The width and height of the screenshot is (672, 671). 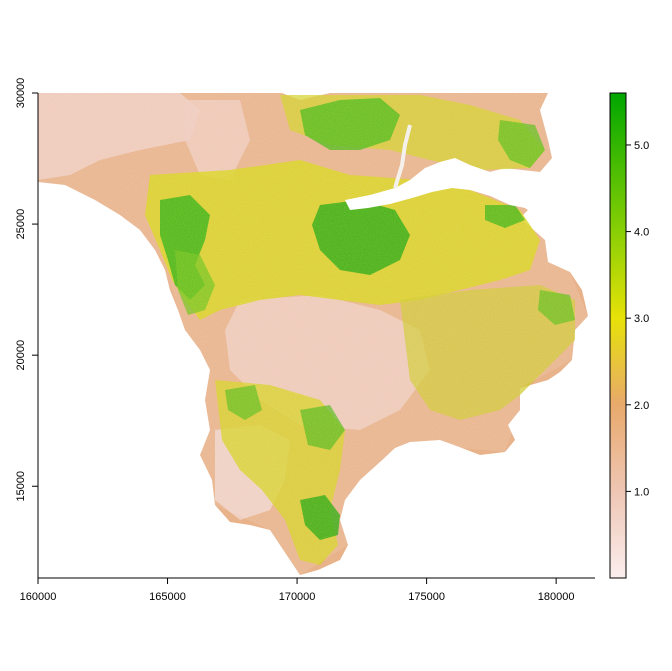 What do you see at coordinates (167, 597) in the screenshot?
I see `x-tick-label: 165000` at bounding box center [167, 597].